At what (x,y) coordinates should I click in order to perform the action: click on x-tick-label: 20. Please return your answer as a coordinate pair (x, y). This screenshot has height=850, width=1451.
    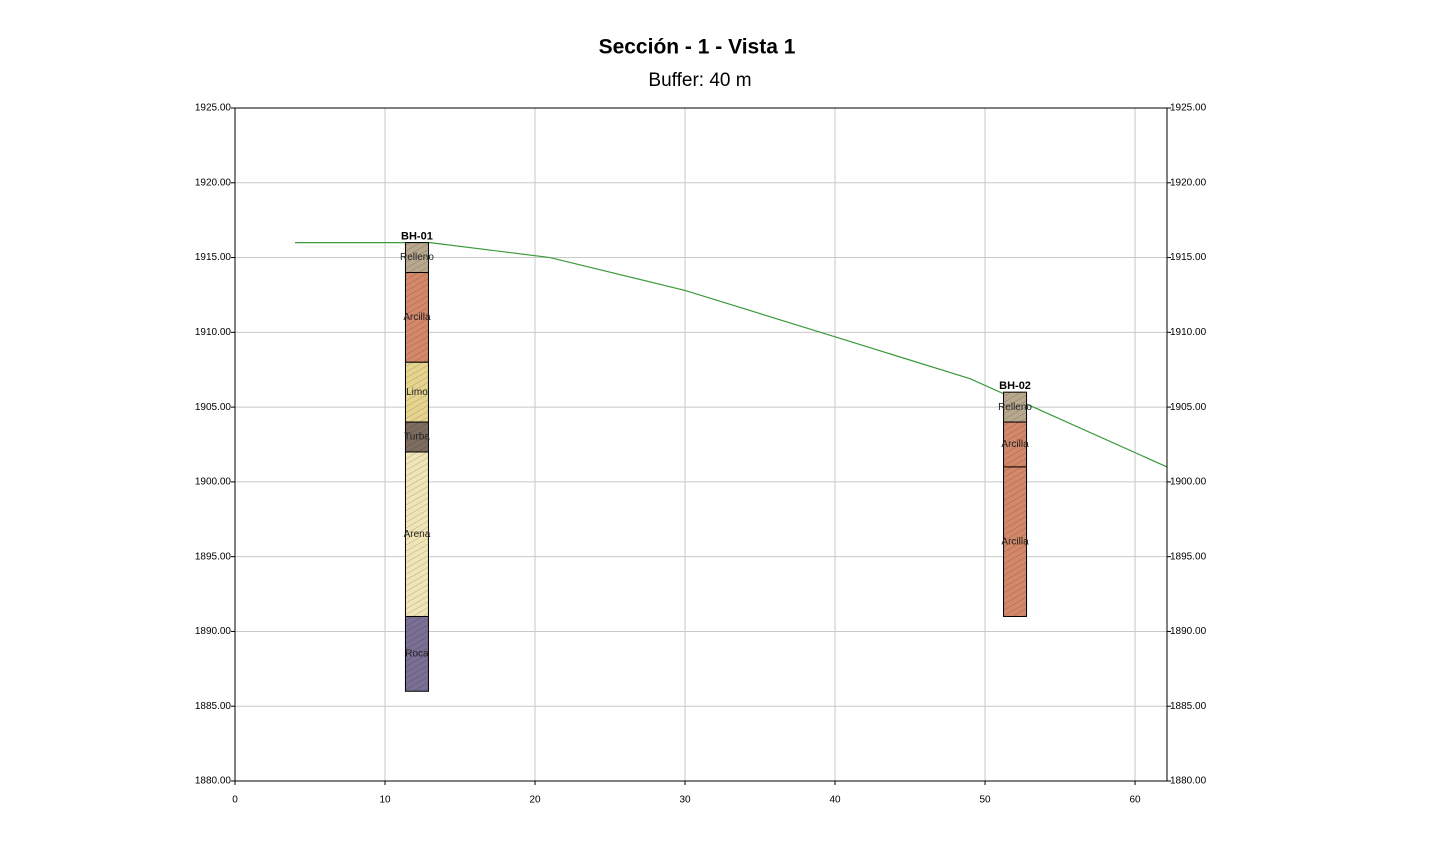
    Looking at the image, I should click on (535, 800).